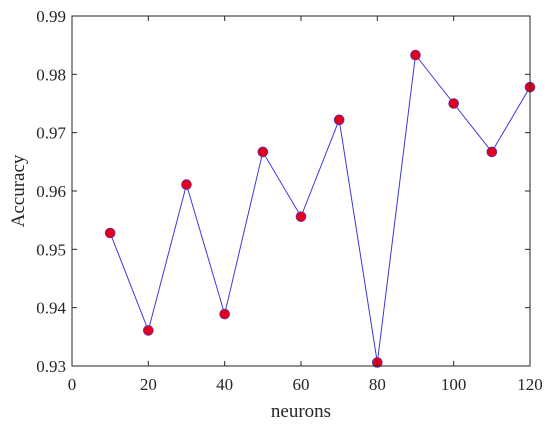  Describe the element at coordinates (51, 366) in the screenshot. I see `y-tick-label: 0.93` at that location.